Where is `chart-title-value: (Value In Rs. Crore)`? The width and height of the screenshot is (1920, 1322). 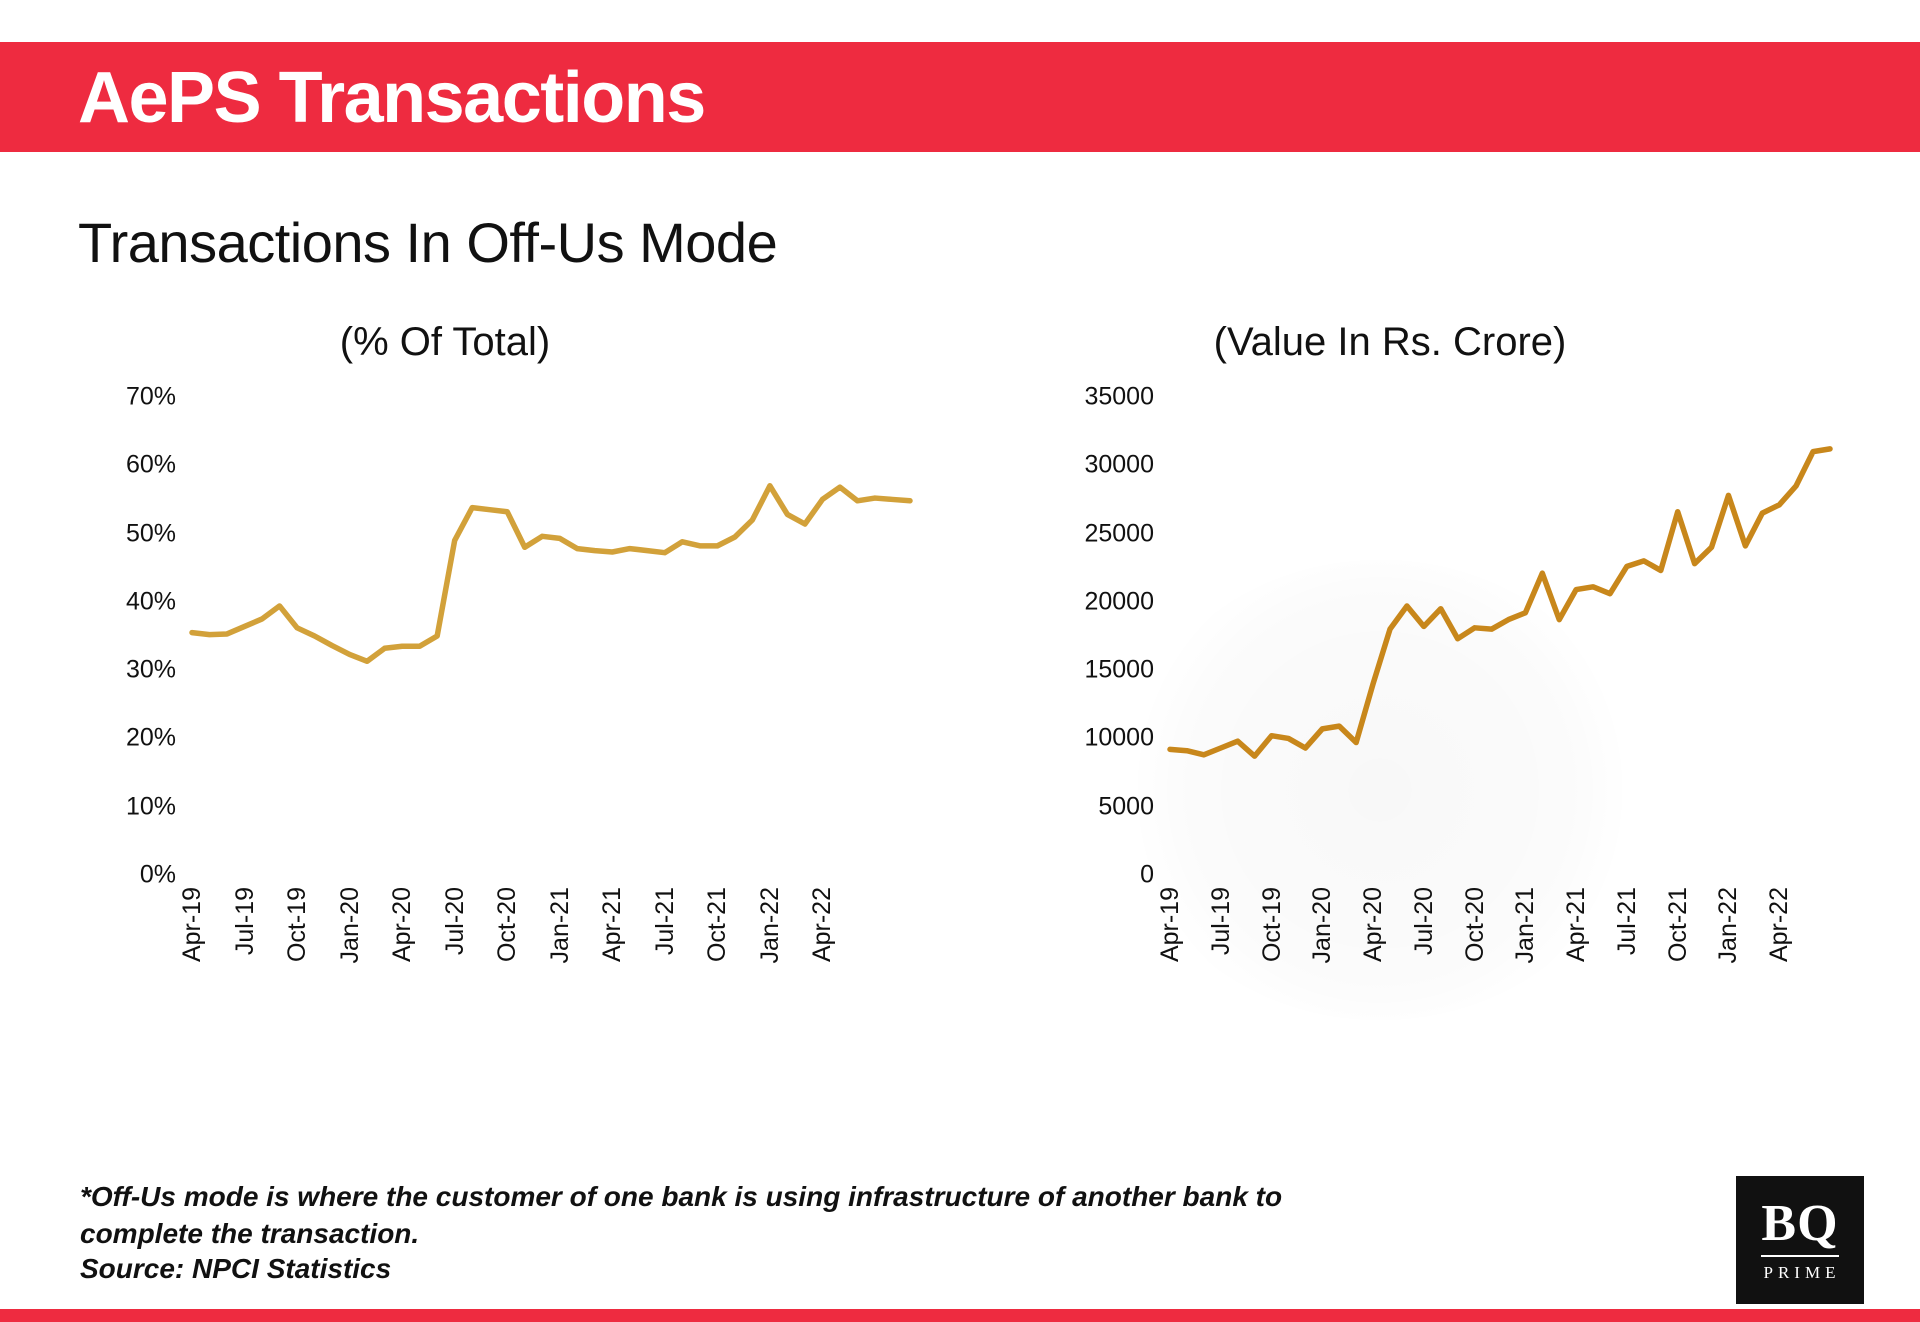
chart-title-value: (Value In Rs. Crore) is located at coordinates (1390, 342).